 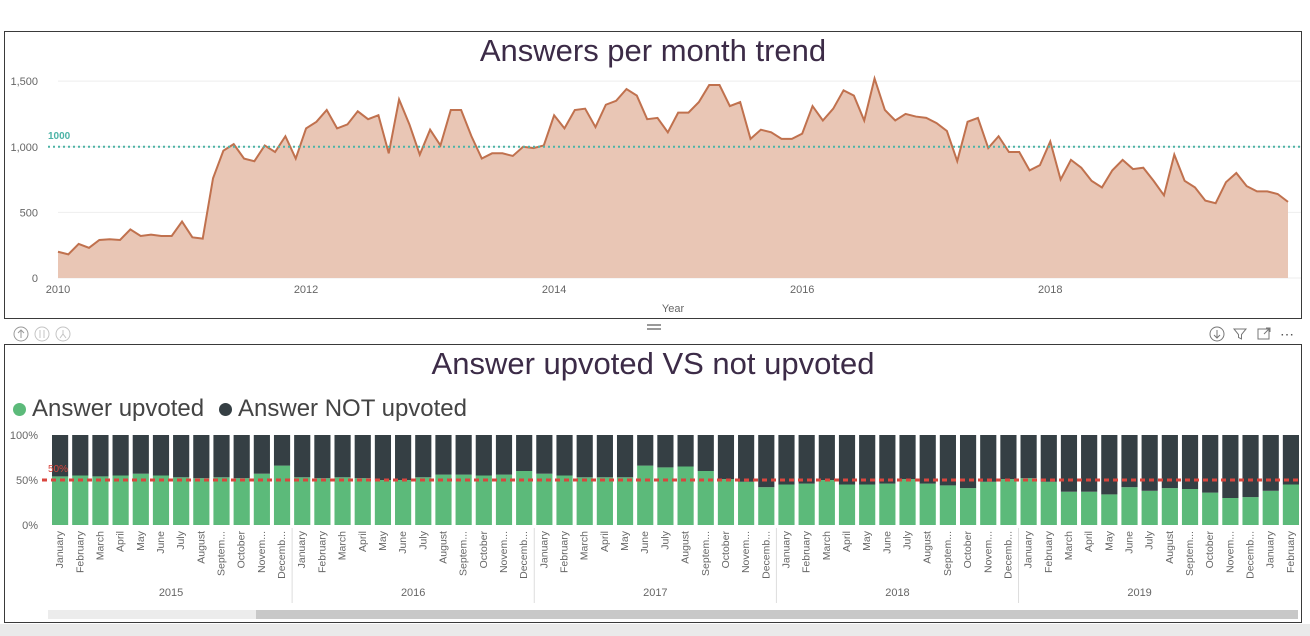 I want to click on filter-icon, so click(x=1240, y=334).